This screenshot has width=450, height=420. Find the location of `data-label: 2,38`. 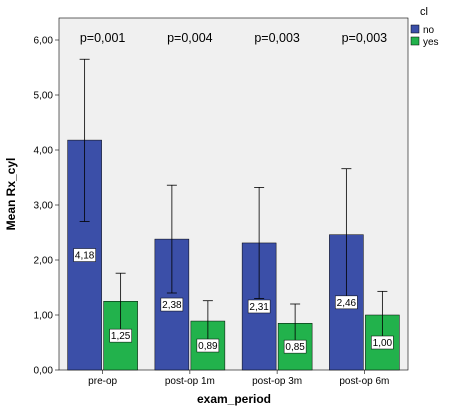

data-label: 2,38 is located at coordinates (172, 305).